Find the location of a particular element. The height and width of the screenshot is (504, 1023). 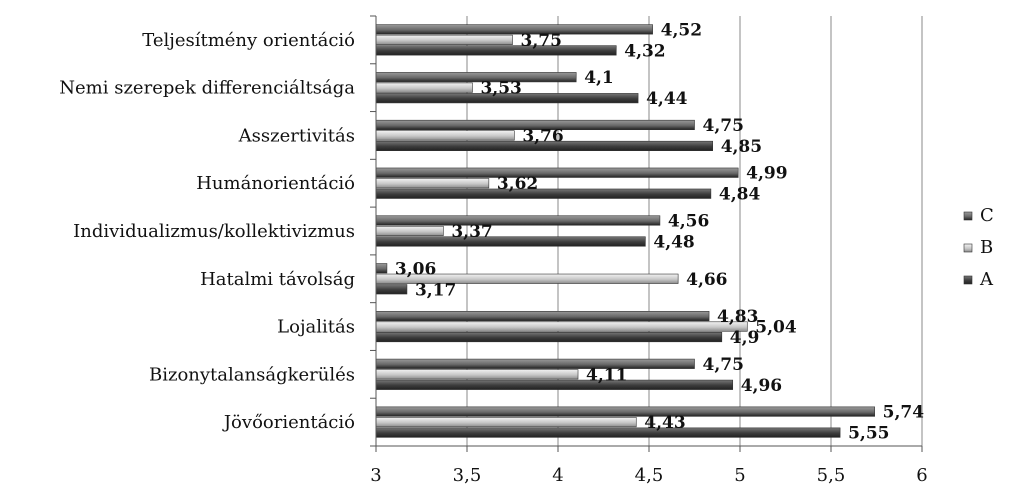

data-label: 3,53 is located at coordinates (500, 89).